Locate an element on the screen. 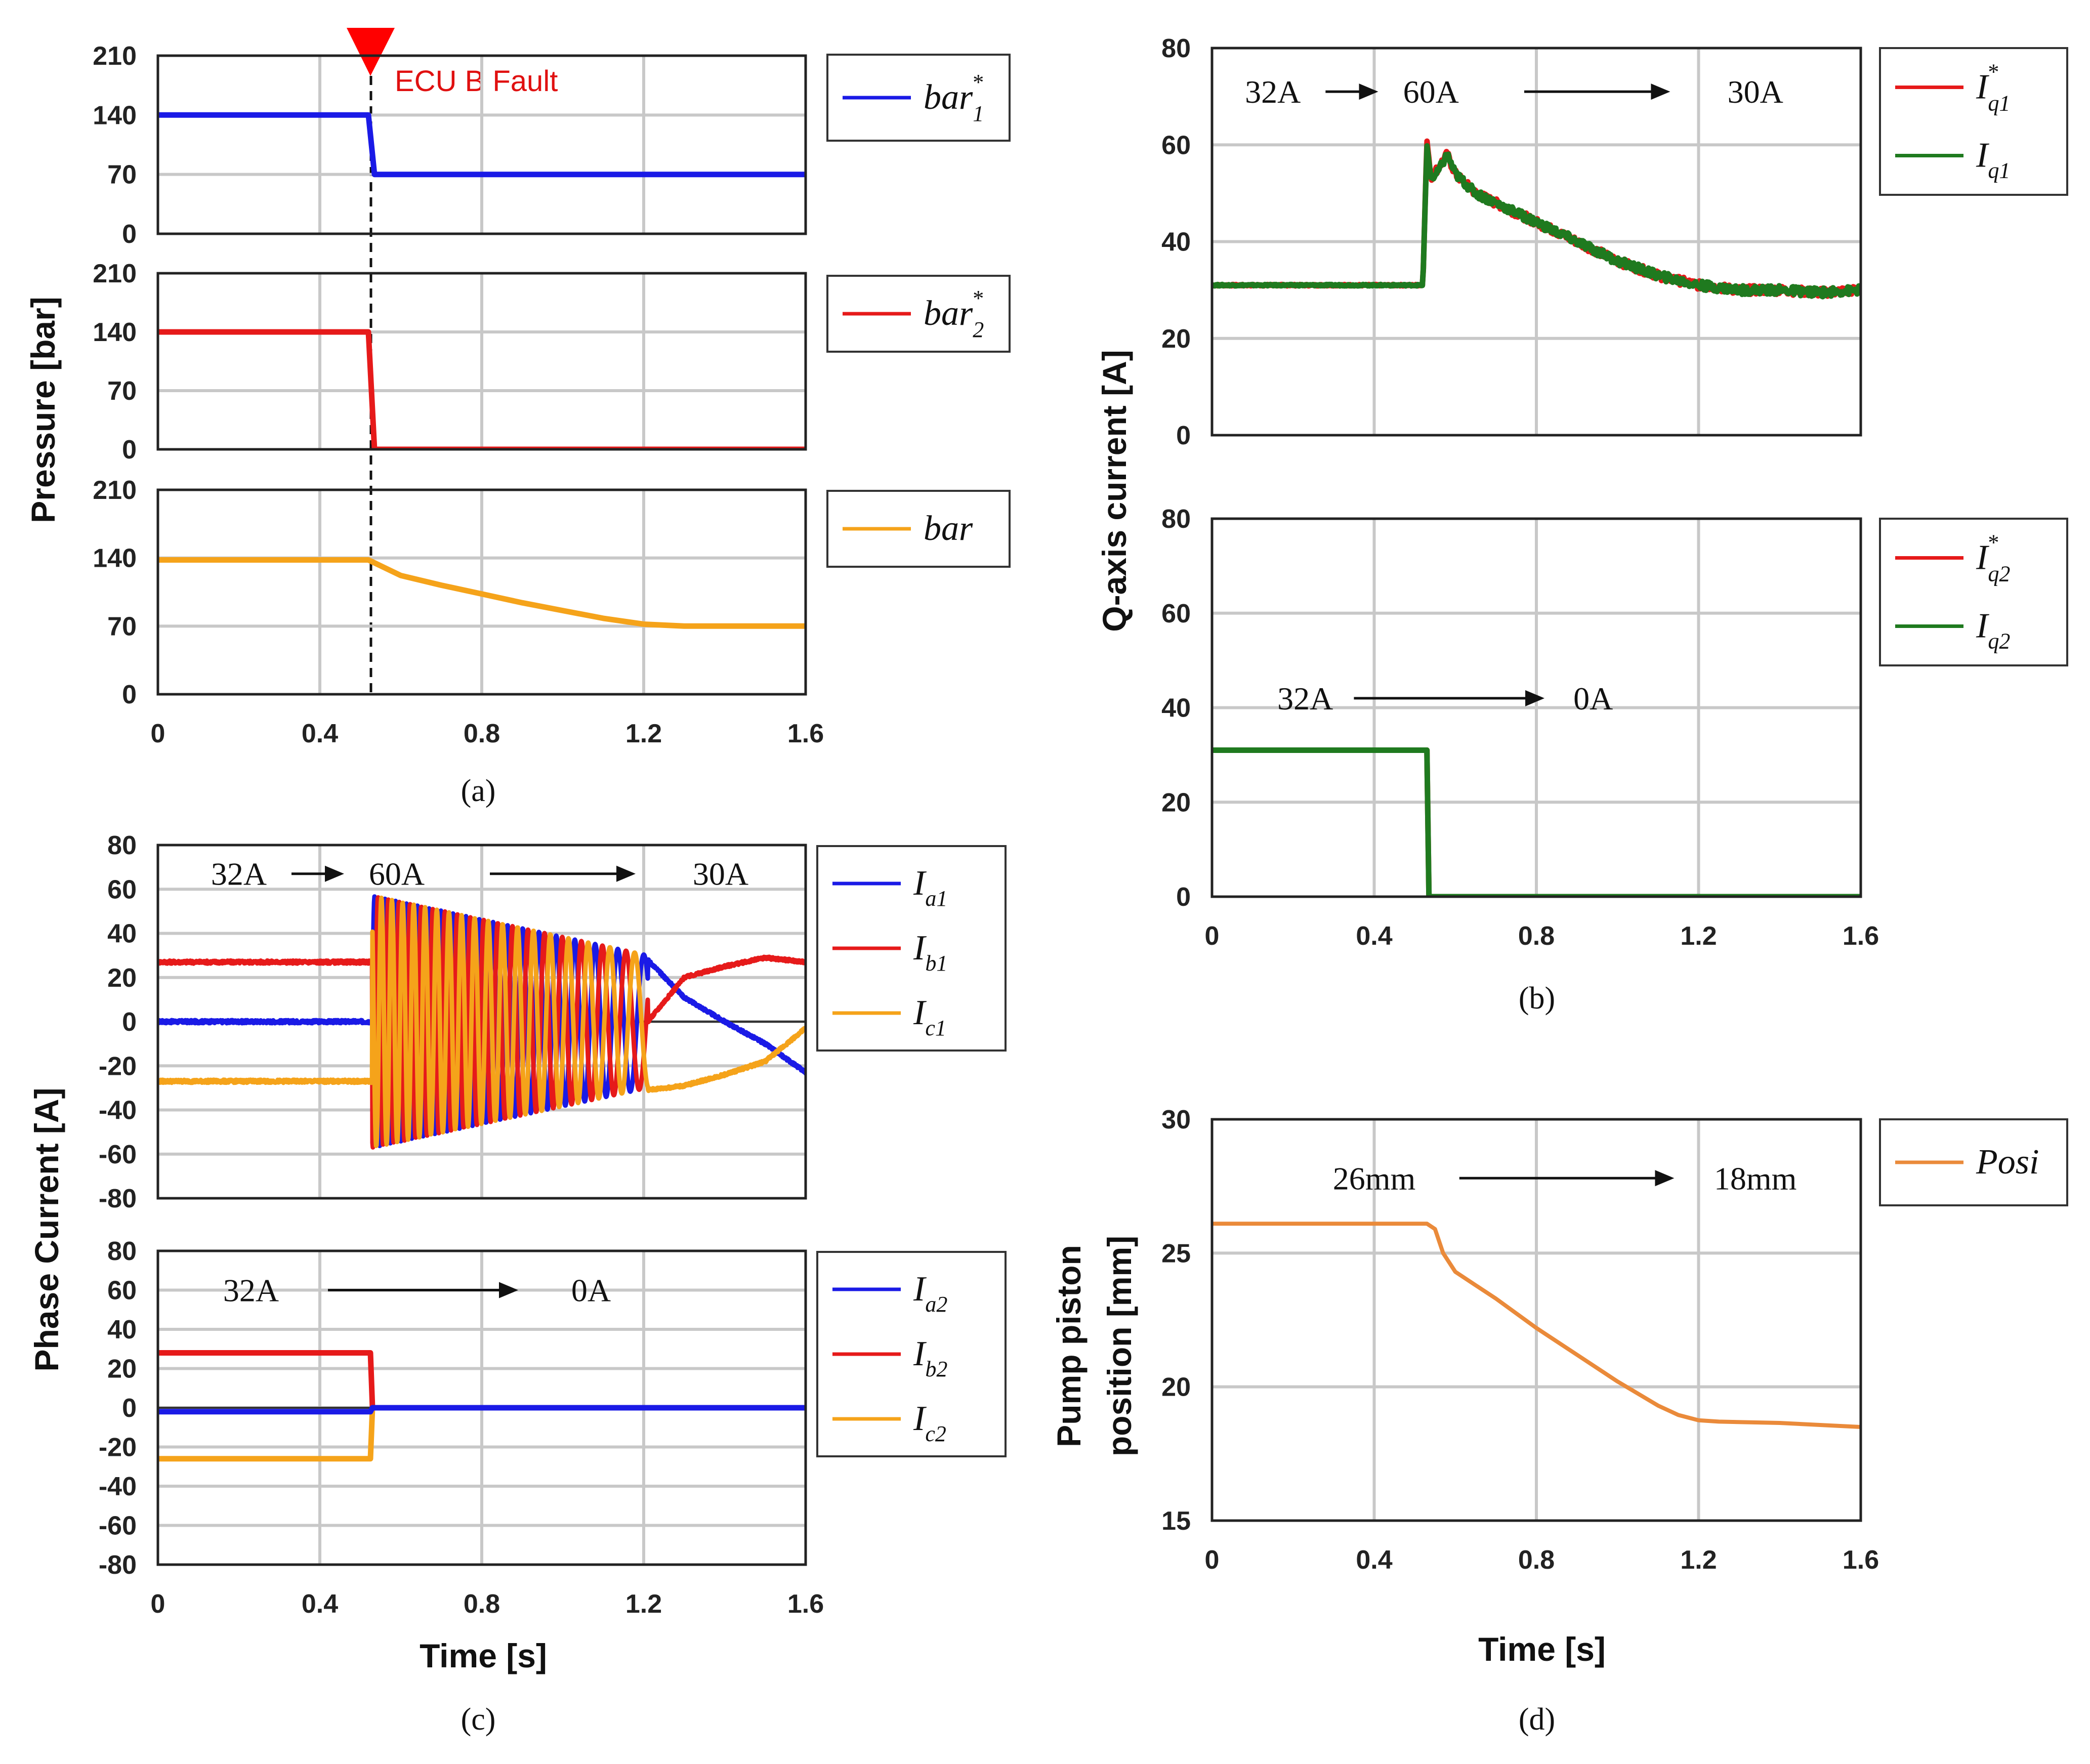  chart-b2: 0 20 40 60 80 0 0.4 0.8 1.2 1.6 32A 0A I* q2 Iq2 is located at coordinates (1614, 728).